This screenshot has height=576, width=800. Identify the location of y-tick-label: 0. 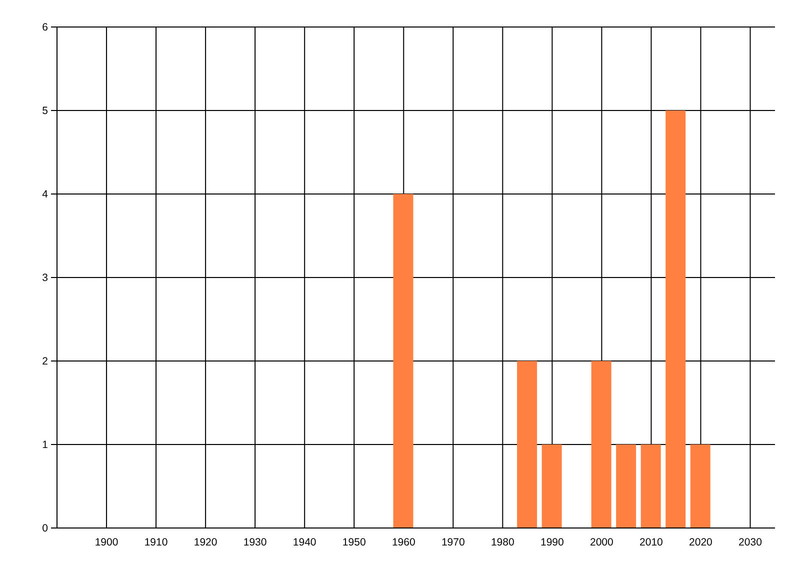
(45, 528).